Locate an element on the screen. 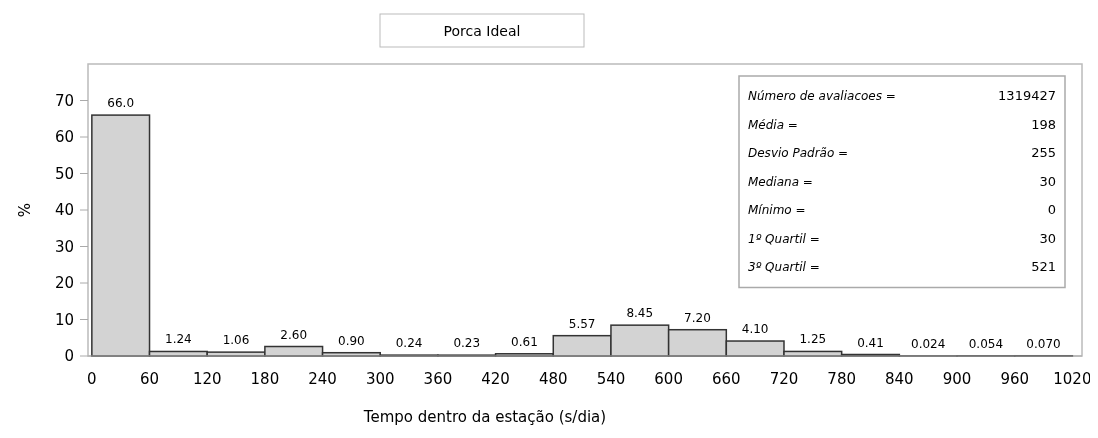 The height and width of the screenshot is (438, 1098). x-tick-label: 840 is located at coordinates (899, 379).